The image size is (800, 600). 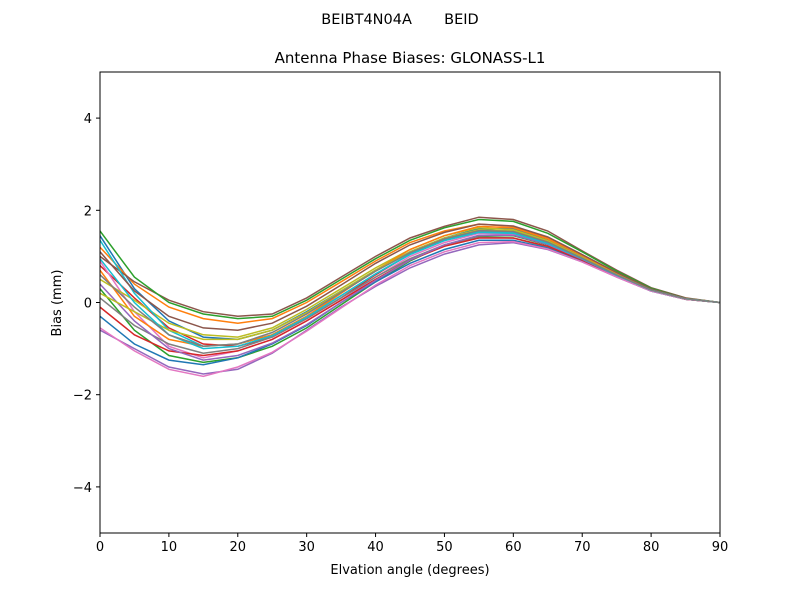 What do you see at coordinates (513, 547) in the screenshot?
I see `x-tick-label: 60` at bounding box center [513, 547].